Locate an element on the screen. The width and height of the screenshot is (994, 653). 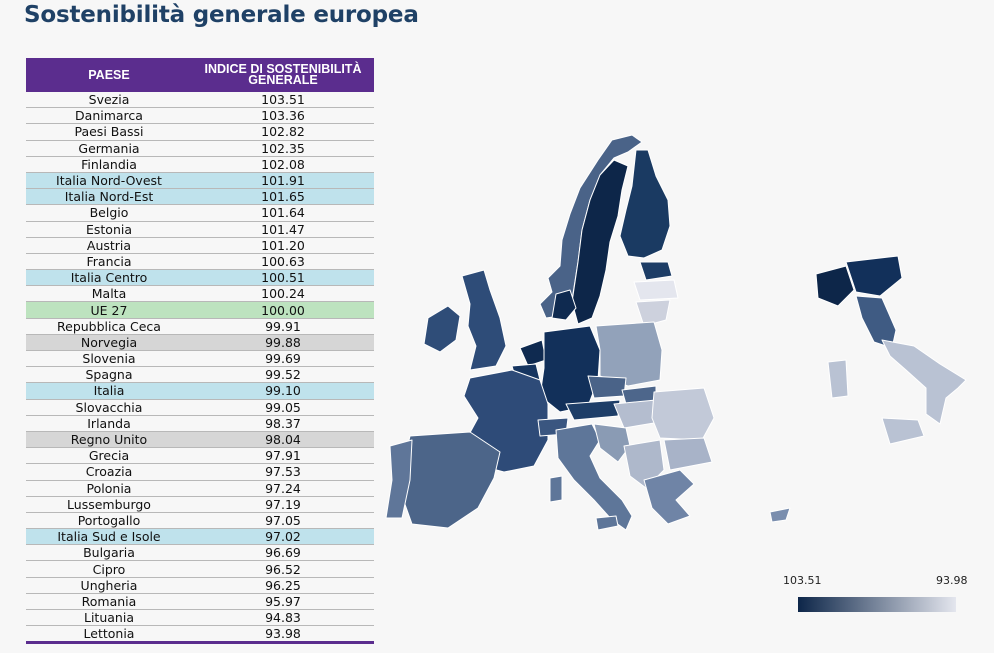
row-country: UE 27 is located at coordinates (109, 310).